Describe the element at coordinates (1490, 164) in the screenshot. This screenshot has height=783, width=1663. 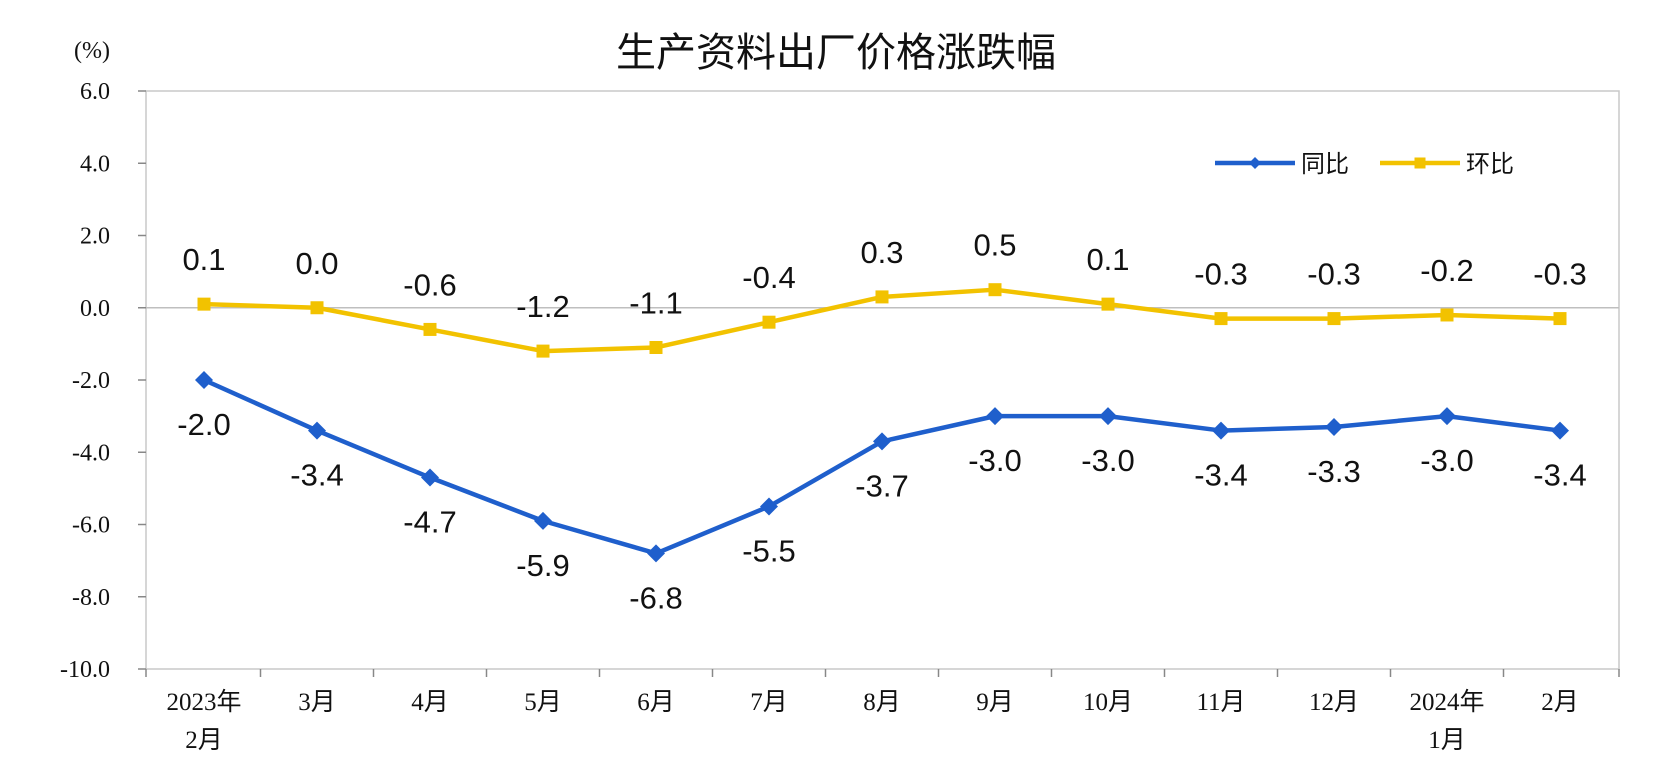
I see `legend-label: 环比` at that location.